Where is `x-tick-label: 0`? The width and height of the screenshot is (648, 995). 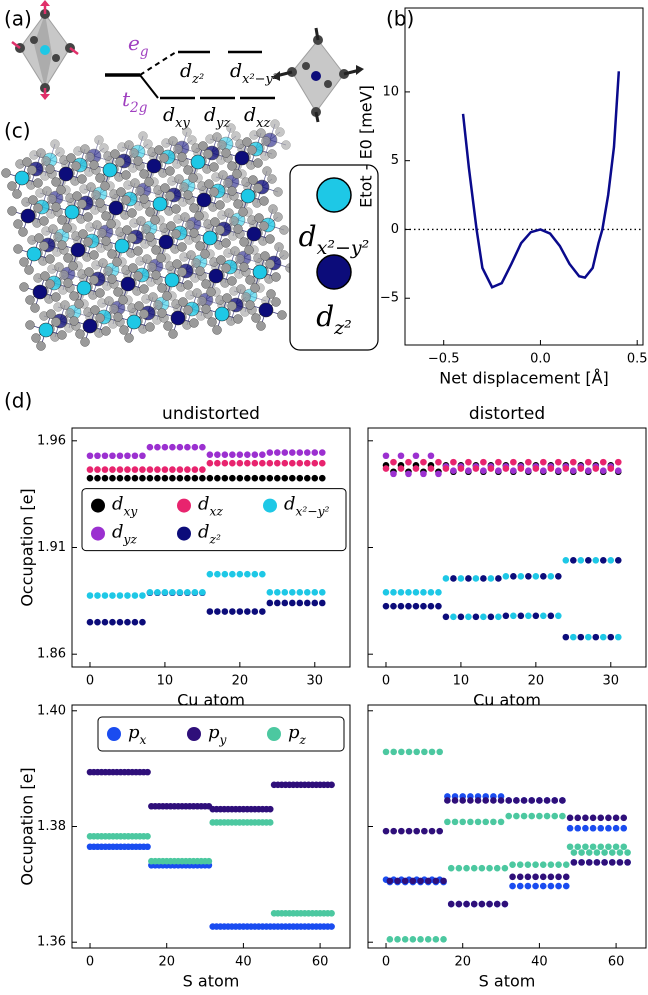
x-tick-label: 0 is located at coordinates (386, 962).